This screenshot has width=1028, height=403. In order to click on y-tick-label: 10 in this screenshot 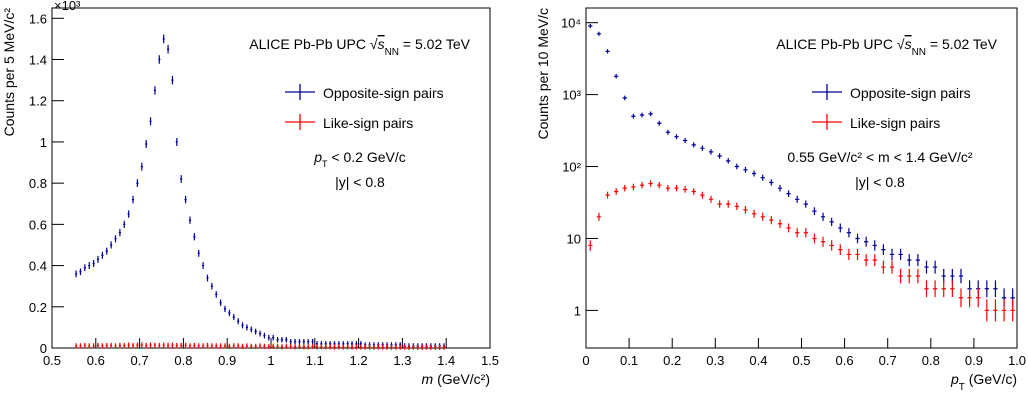, I will do `click(574, 238)`.